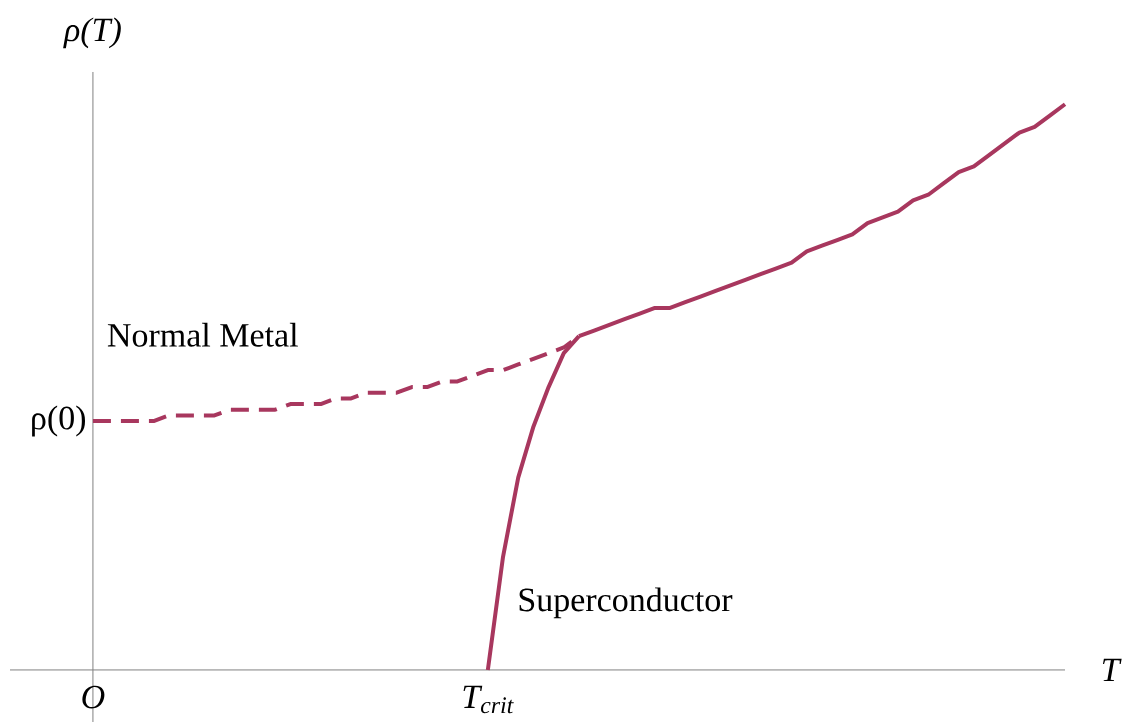 The height and width of the screenshot is (723, 1125). Describe the element at coordinates (1112, 670) in the screenshot. I see `x-axis-title: T` at that location.